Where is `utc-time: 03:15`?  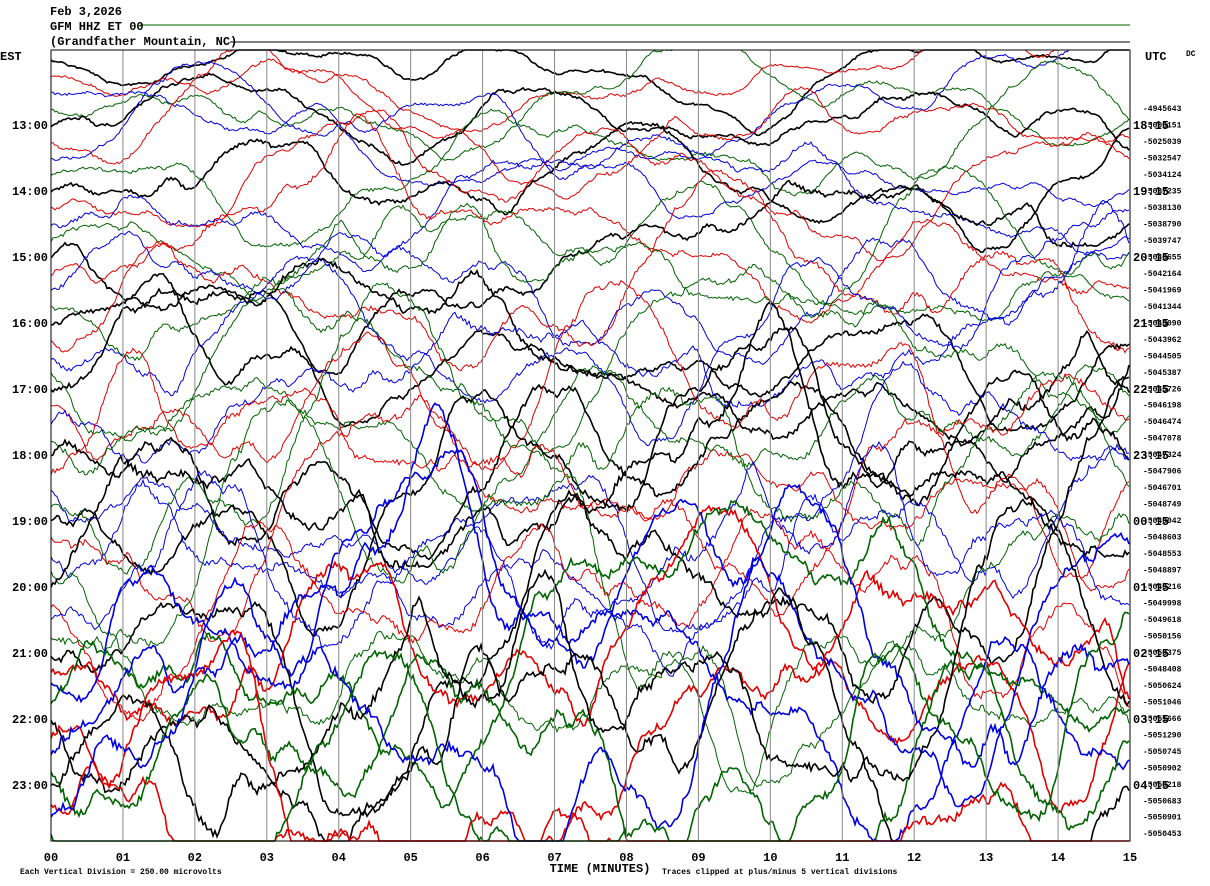 utc-time: 03:15 is located at coordinates (1151, 720).